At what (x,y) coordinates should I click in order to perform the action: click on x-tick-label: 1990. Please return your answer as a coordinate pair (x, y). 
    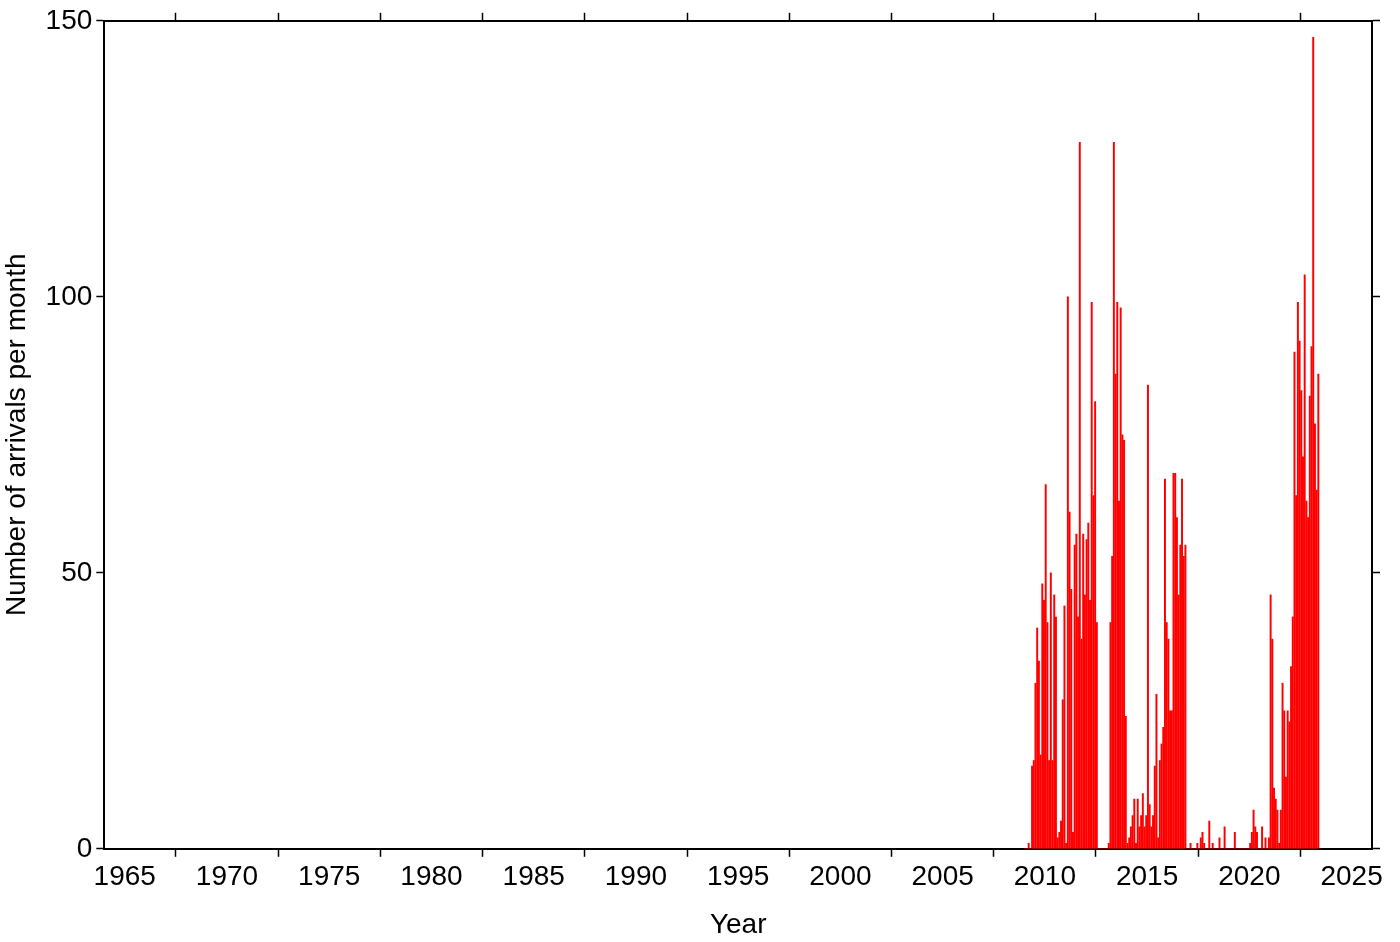
    Looking at the image, I should click on (636, 876).